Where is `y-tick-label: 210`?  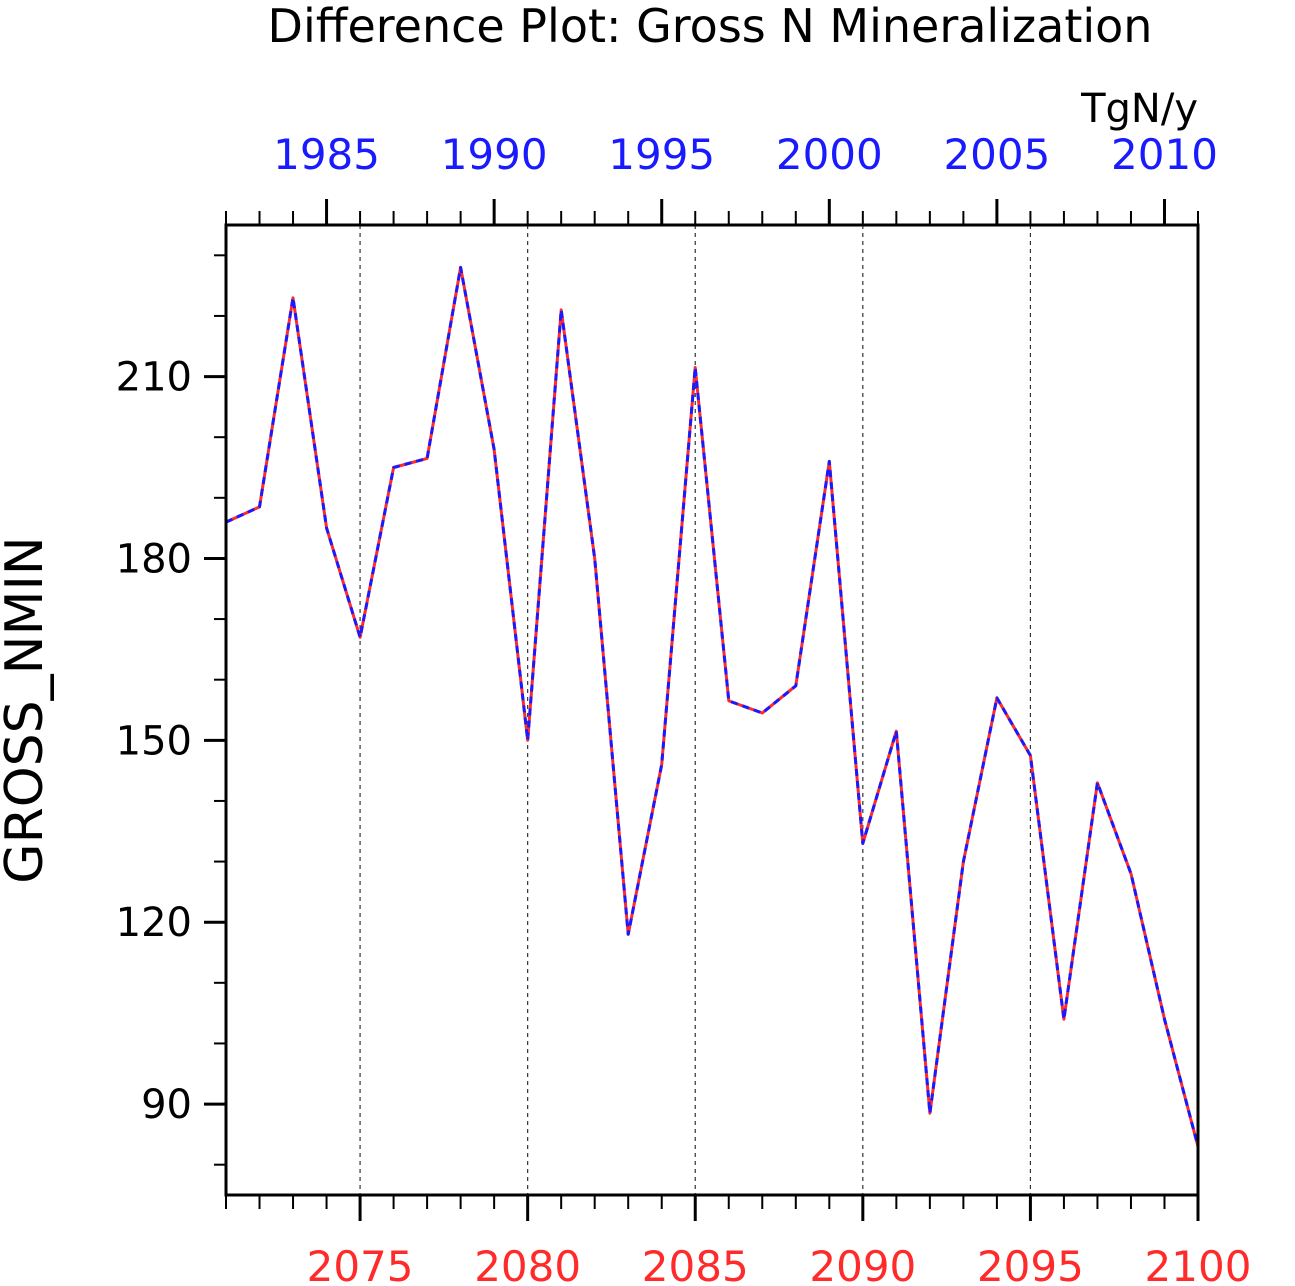
y-tick-label: 210 is located at coordinates (154, 378).